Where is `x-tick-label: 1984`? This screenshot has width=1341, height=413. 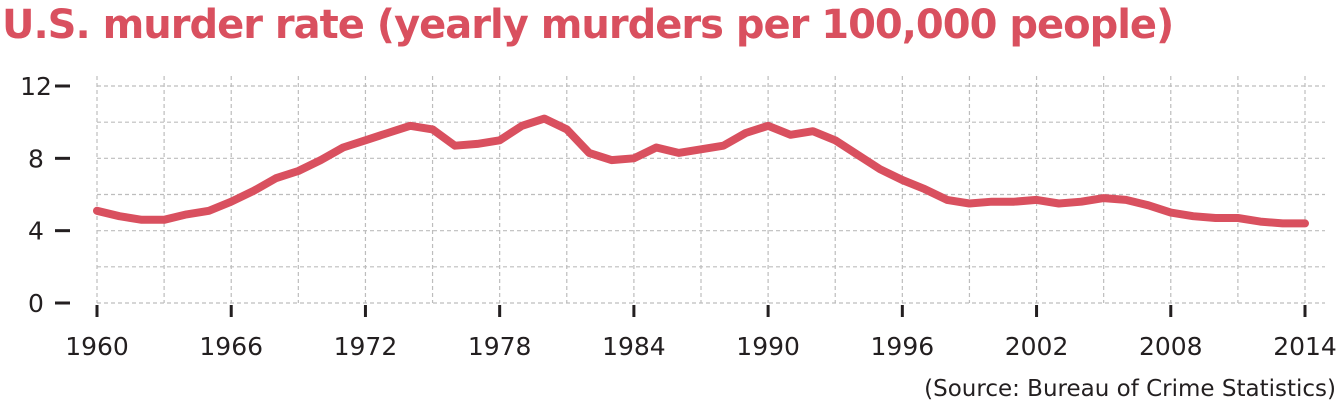
x-tick-label: 1984 is located at coordinates (634, 346).